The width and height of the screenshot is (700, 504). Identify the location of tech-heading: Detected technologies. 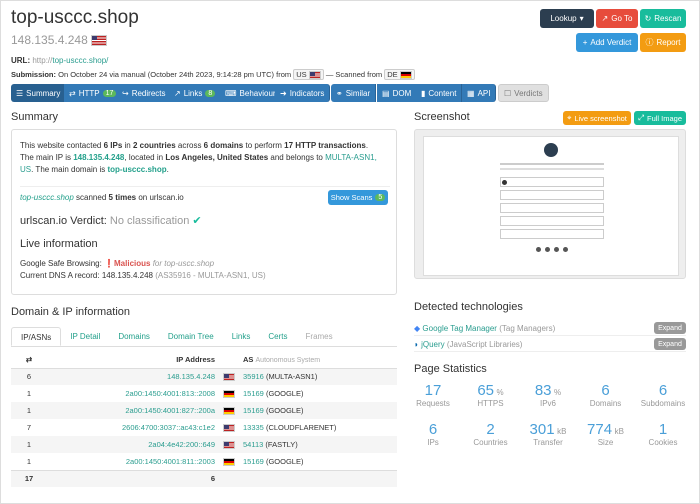
(468, 307).